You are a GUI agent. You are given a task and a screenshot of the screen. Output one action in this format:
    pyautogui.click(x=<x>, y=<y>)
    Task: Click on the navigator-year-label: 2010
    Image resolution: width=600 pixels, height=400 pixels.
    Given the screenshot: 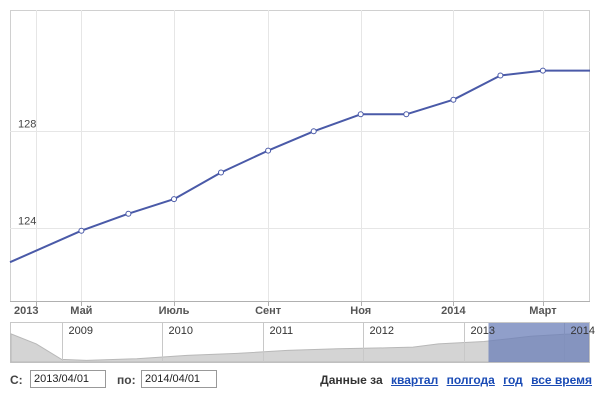 What is the action you would take?
    pyautogui.click(x=181, y=331)
    